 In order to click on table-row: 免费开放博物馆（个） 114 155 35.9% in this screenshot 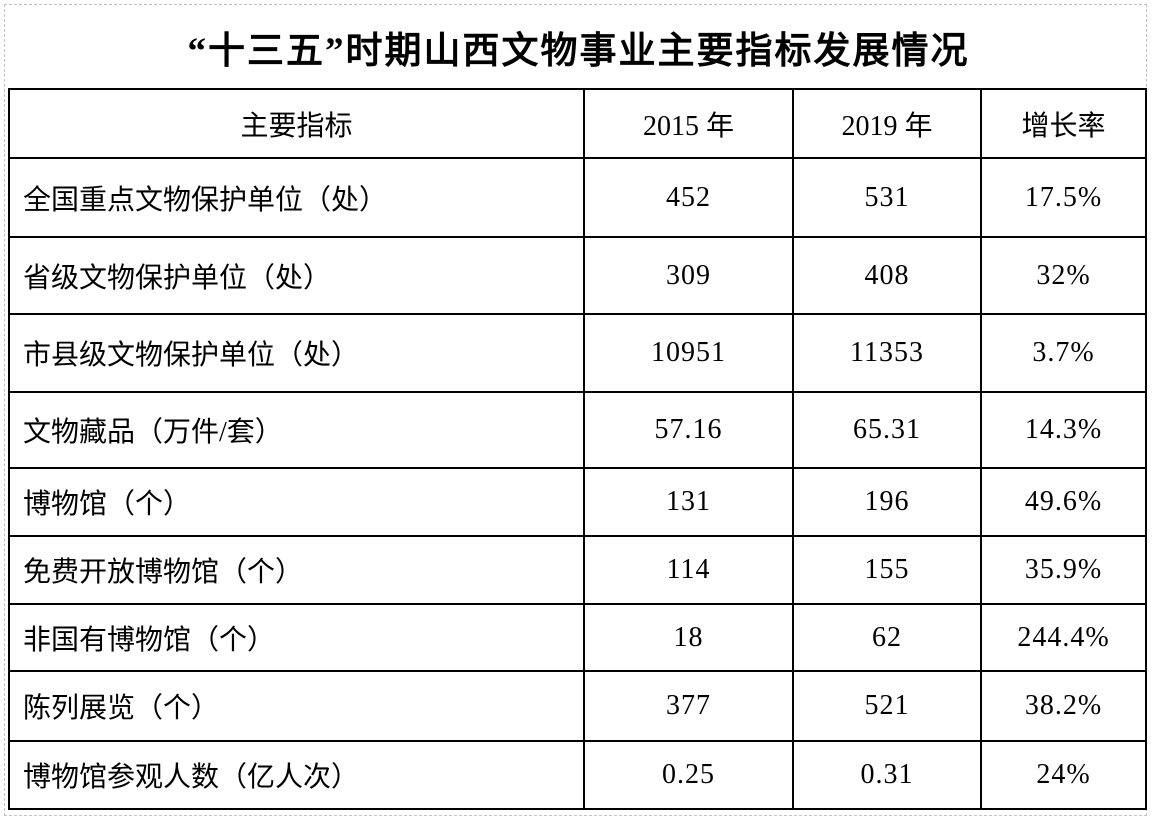, I will do `click(577, 570)`.